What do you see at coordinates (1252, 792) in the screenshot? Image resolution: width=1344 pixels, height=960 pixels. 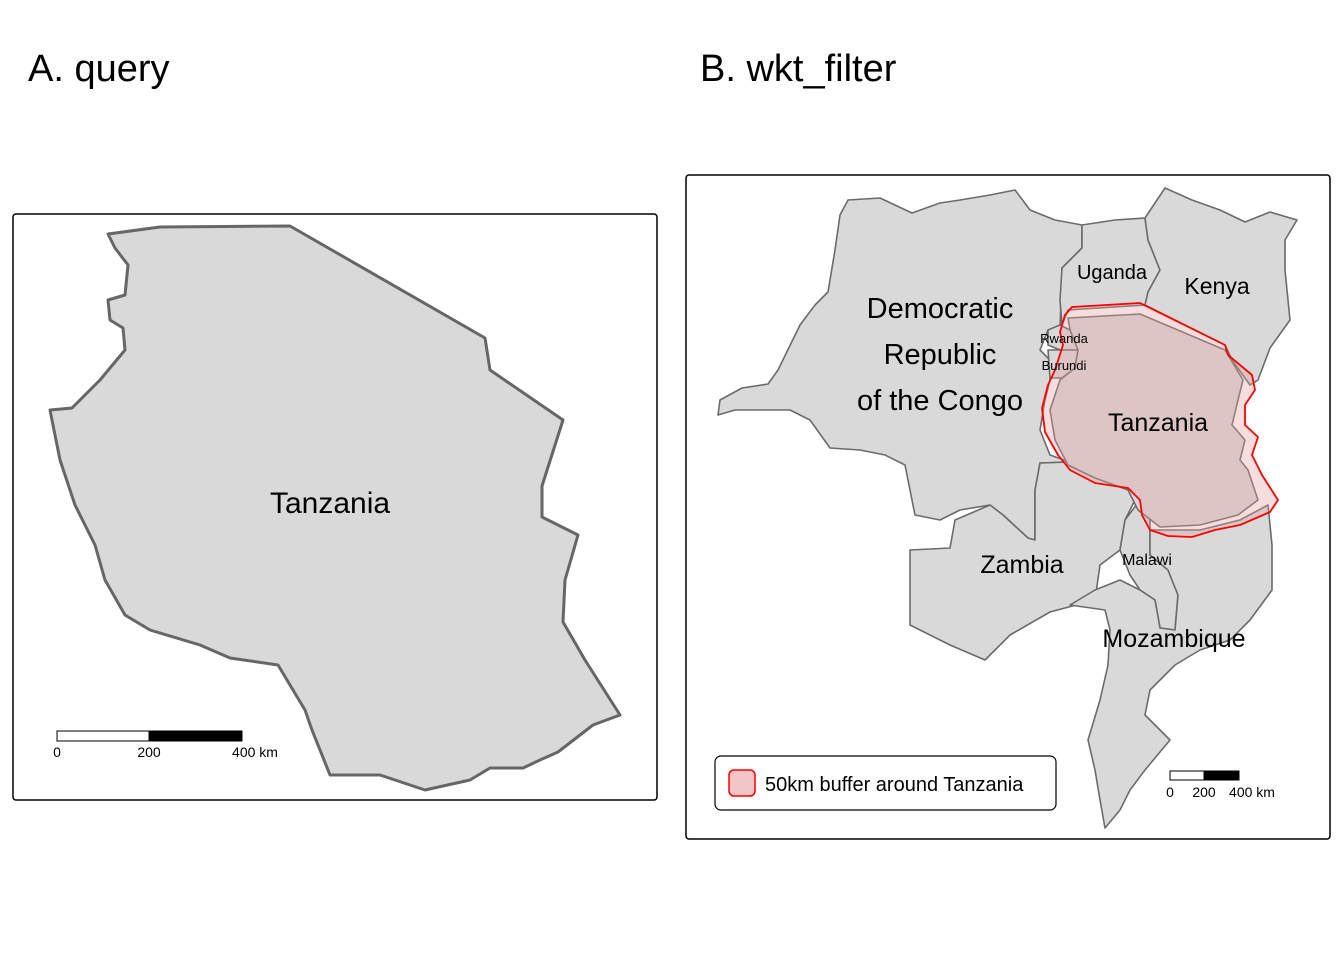 I see `scale-b-tick-400: 400 km` at bounding box center [1252, 792].